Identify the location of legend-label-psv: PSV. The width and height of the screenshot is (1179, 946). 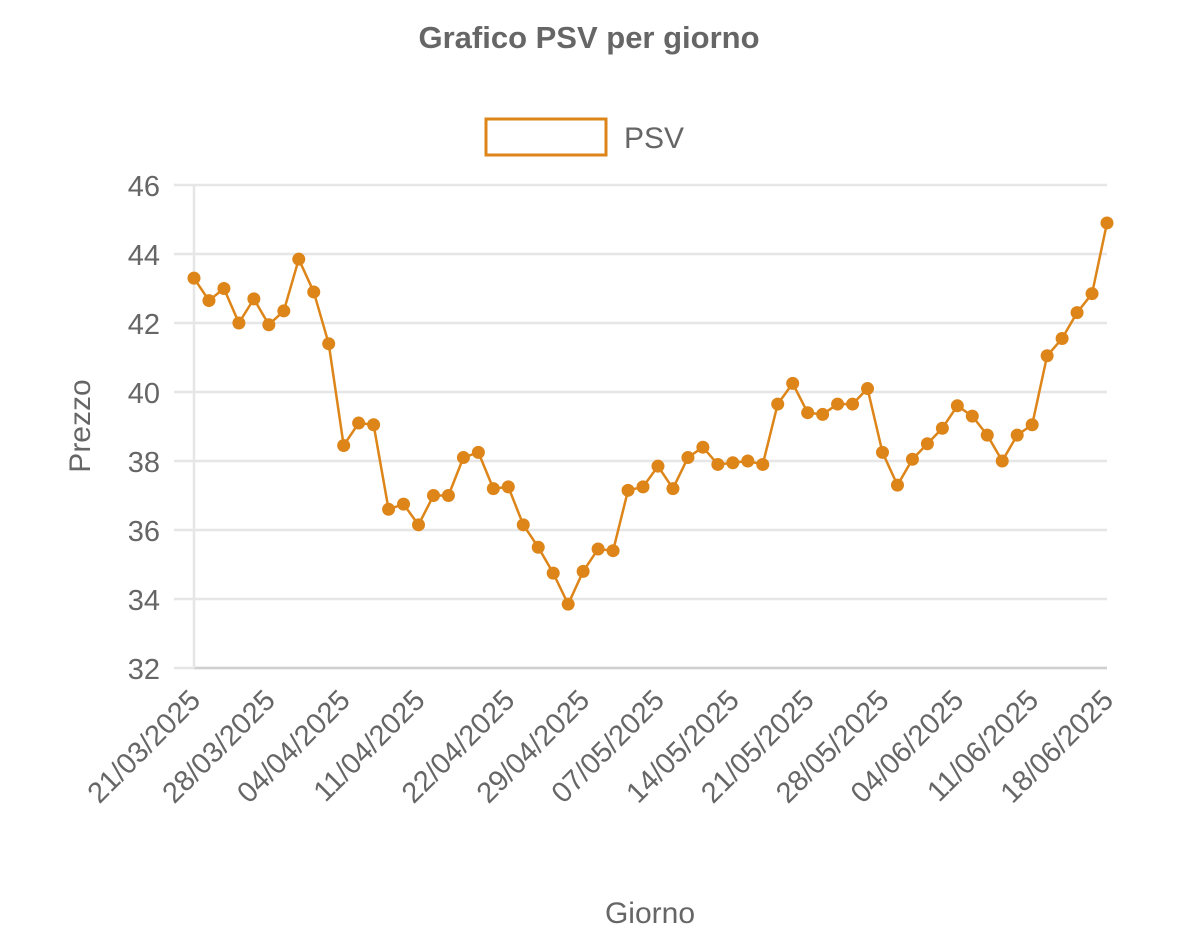
(654, 138).